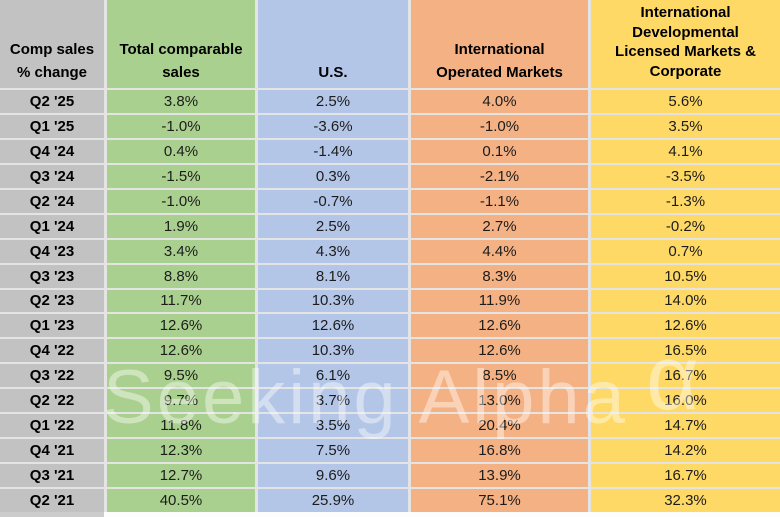  I want to click on data-cell: -3.5%, so click(685, 176).